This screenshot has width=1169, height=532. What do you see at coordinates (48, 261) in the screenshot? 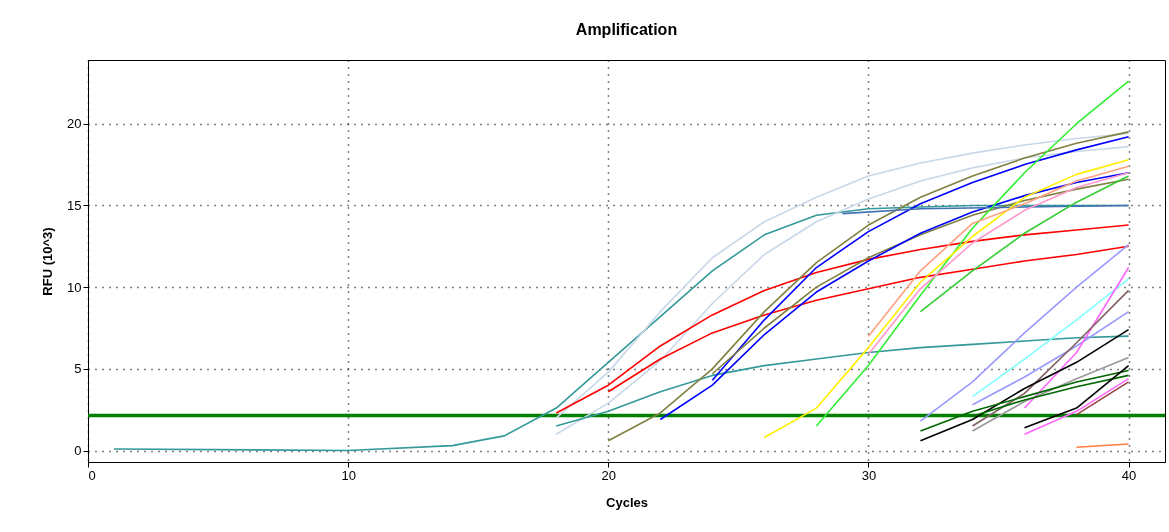
I see `y-axis-title: RFU (10^3)` at bounding box center [48, 261].